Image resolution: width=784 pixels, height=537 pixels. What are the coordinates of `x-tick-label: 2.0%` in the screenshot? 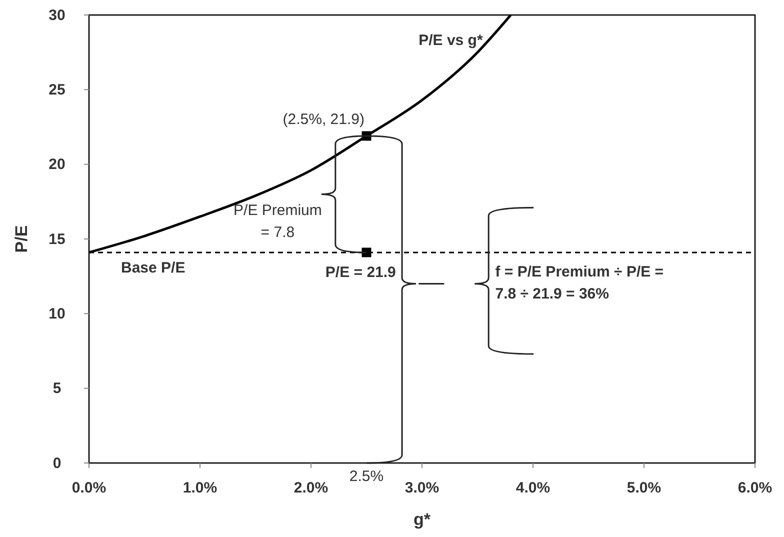 It's located at (311, 488).